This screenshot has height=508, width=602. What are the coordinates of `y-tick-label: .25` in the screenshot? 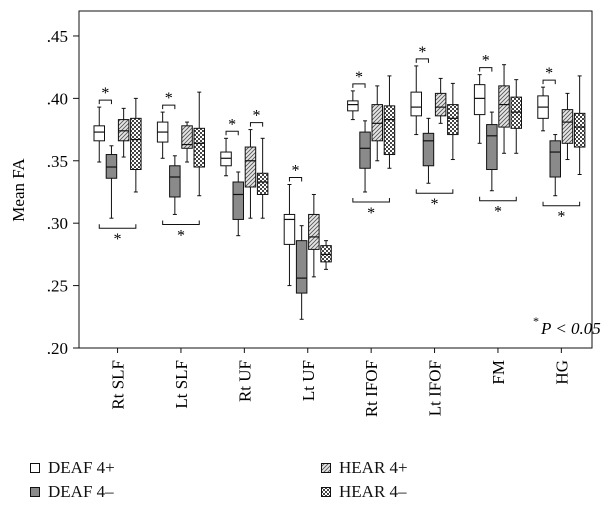 It's located at (57, 286).